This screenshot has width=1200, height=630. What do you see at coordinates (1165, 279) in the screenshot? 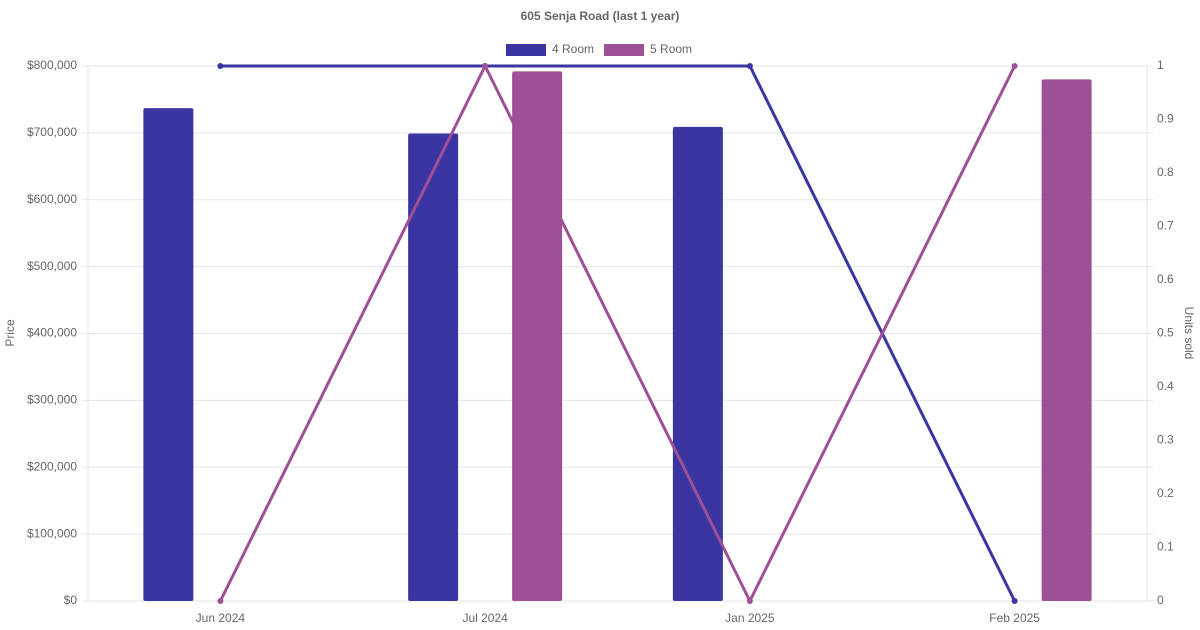
I see `y2-tick-label: 0.6` at bounding box center [1165, 279].